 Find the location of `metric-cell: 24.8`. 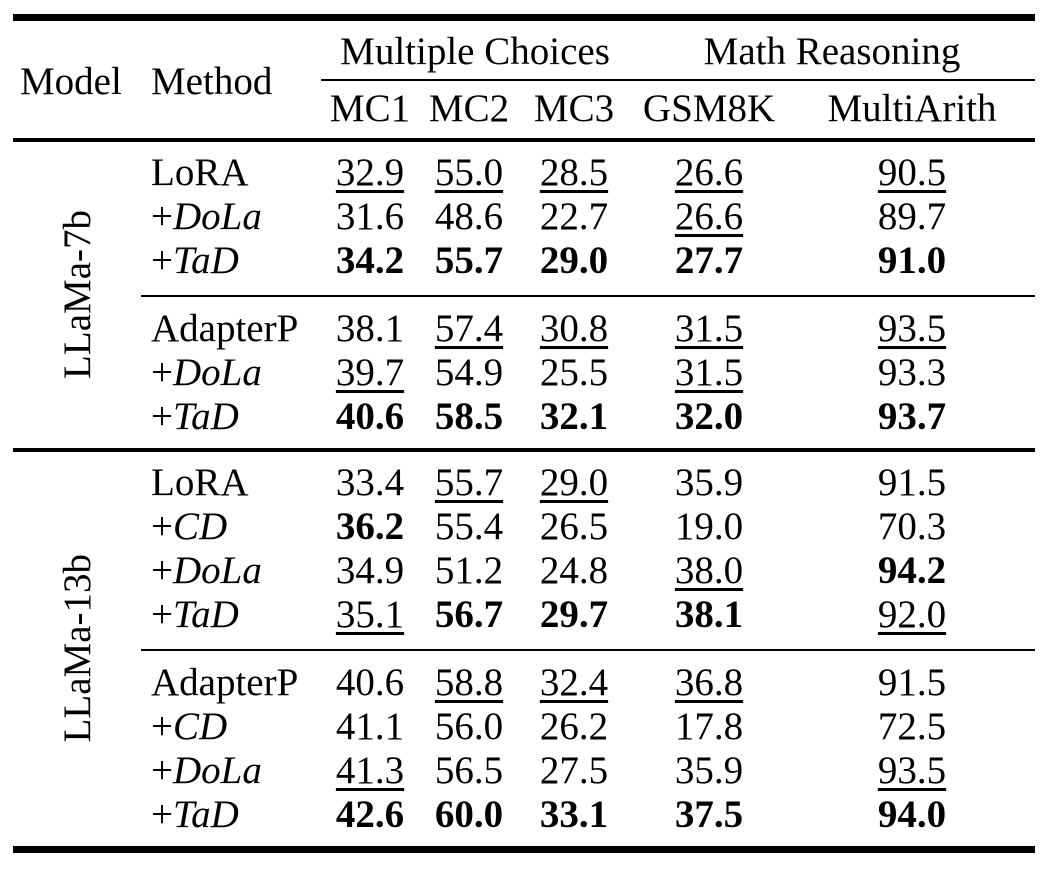

metric-cell: 24.8 is located at coordinates (574, 571).